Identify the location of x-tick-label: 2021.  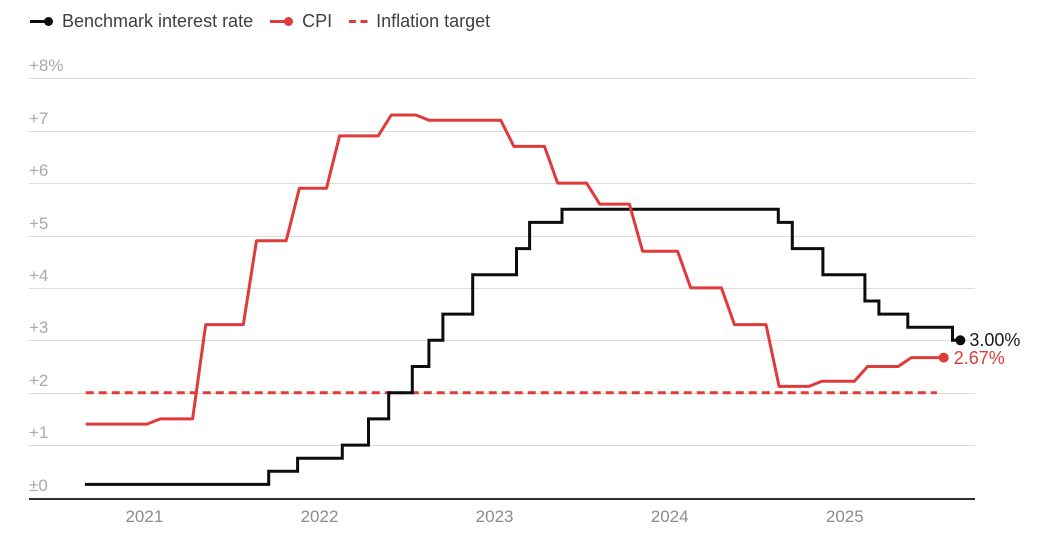
(144, 516).